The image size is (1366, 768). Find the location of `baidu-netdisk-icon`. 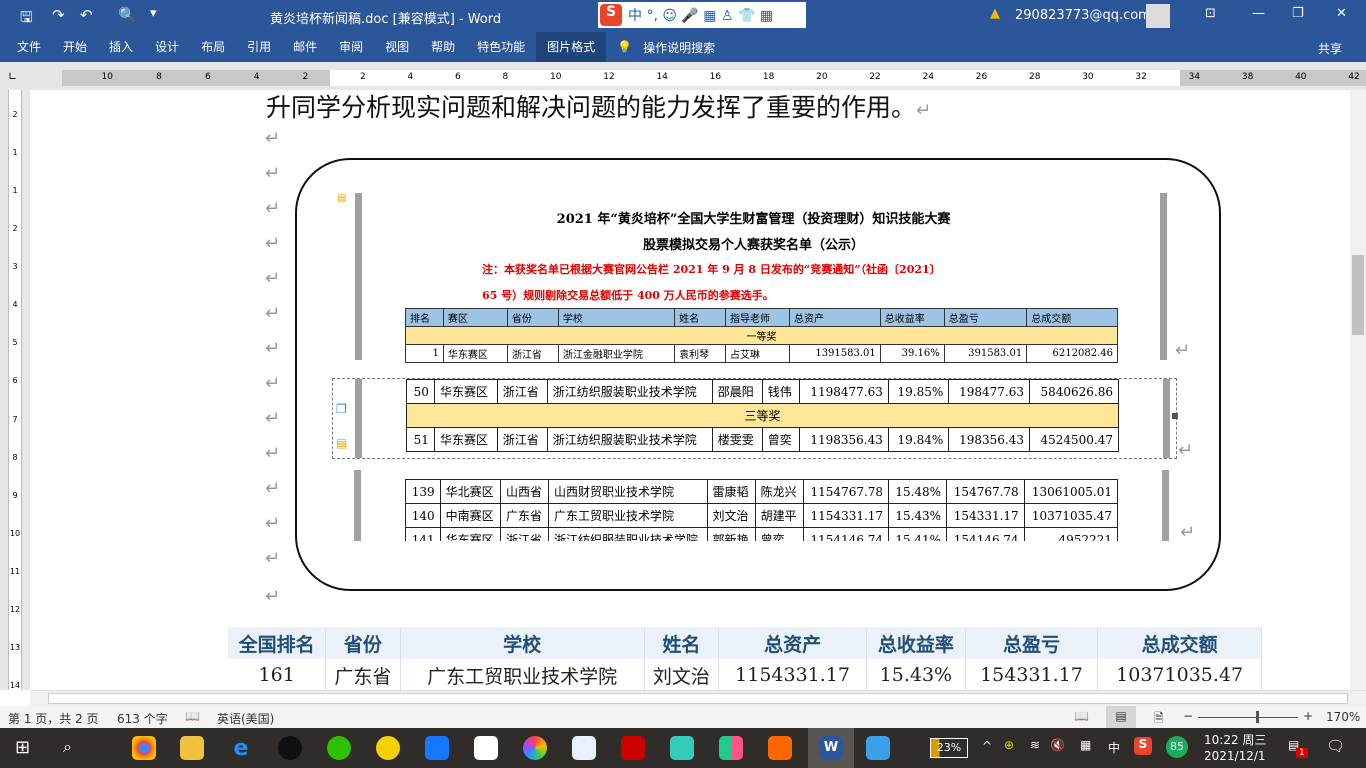

baidu-netdisk-icon is located at coordinates (486, 748).